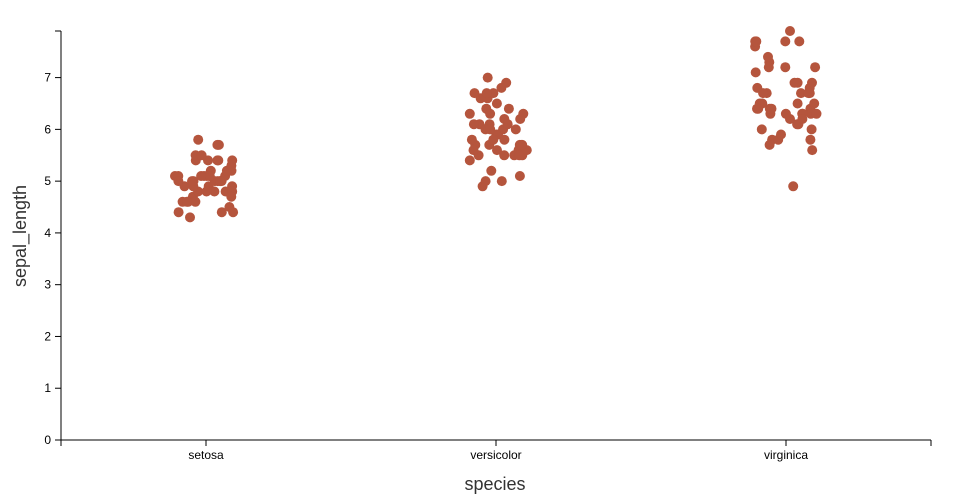  I want to click on x-axis: setosa versicolor virginica, so click(496, 450).